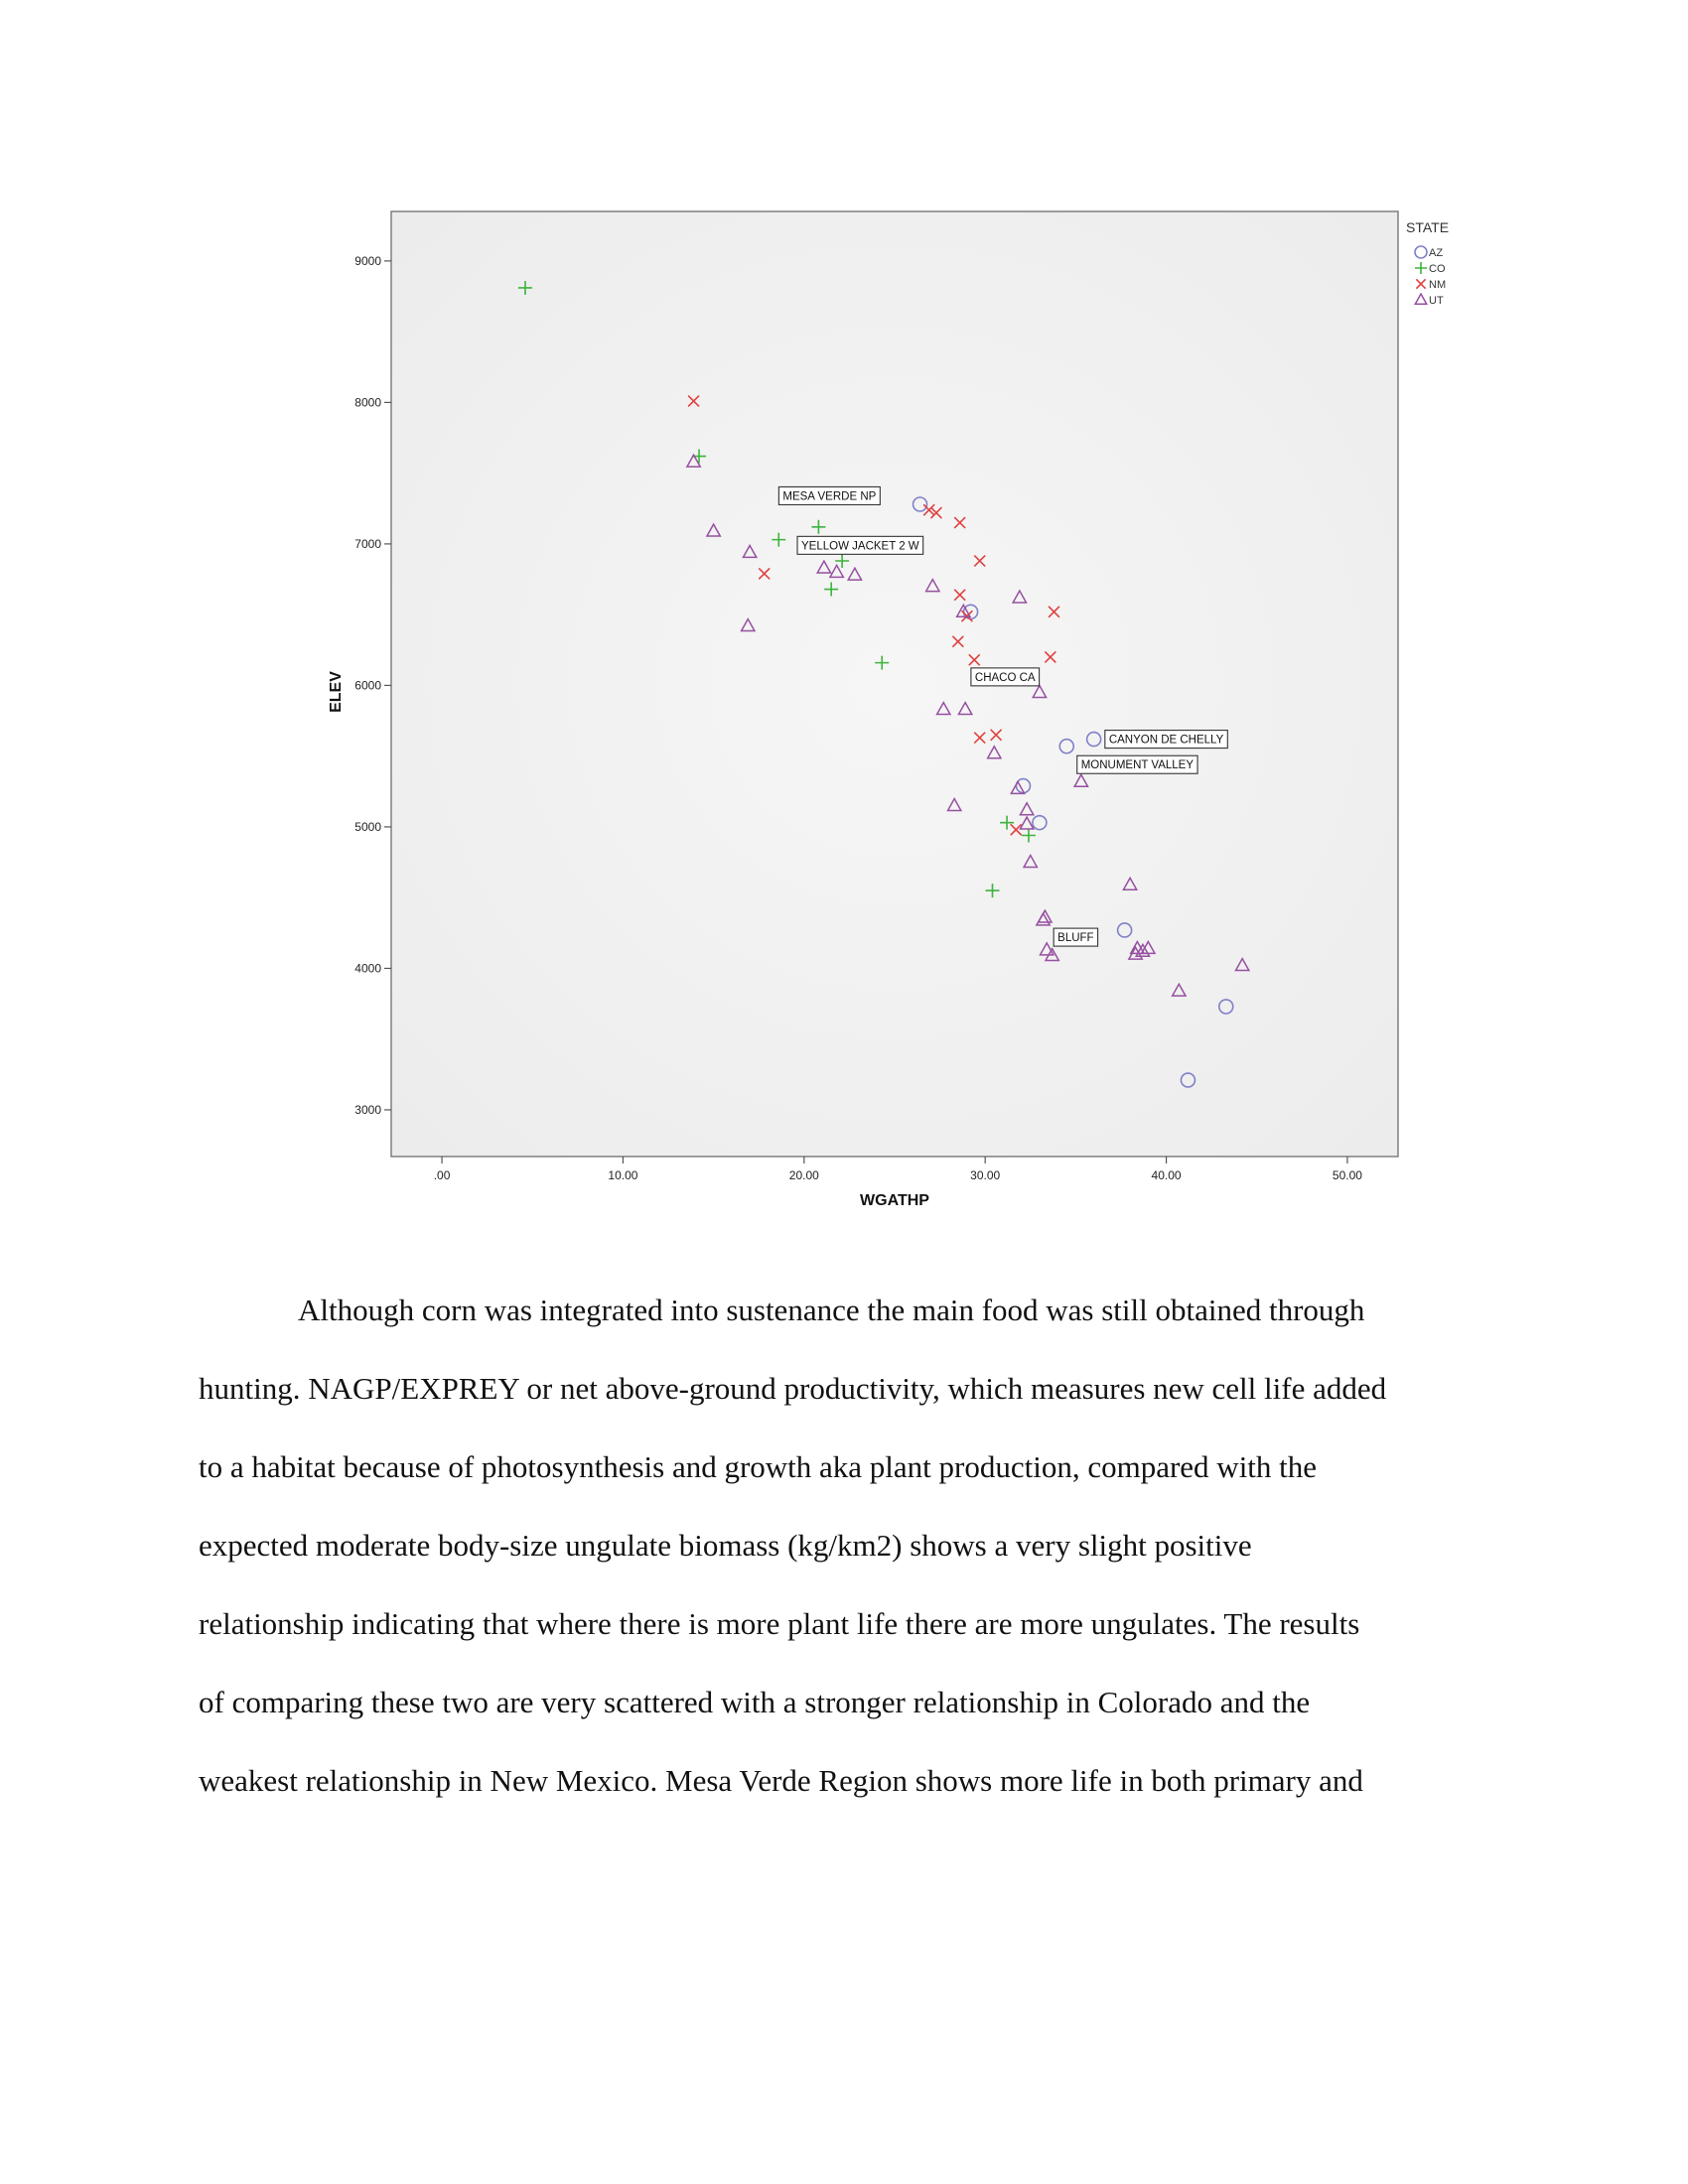  What do you see at coordinates (367, 685) in the screenshot?
I see `y-tick-label: 6000` at bounding box center [367, 685].